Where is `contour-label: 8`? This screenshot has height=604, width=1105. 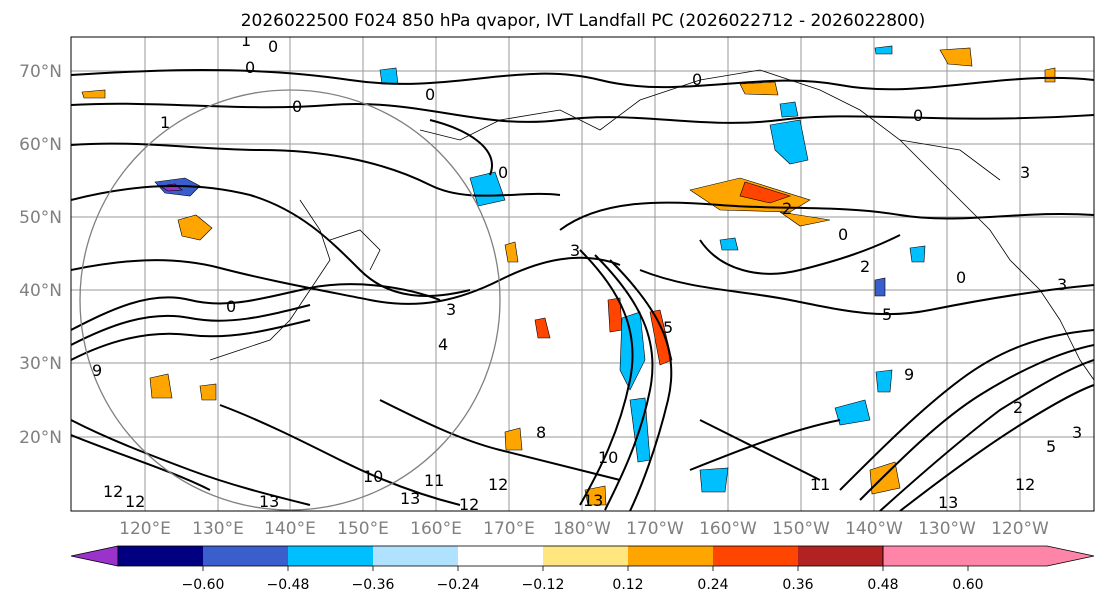
contour-label: 8 is located at coordinates (541, 432).